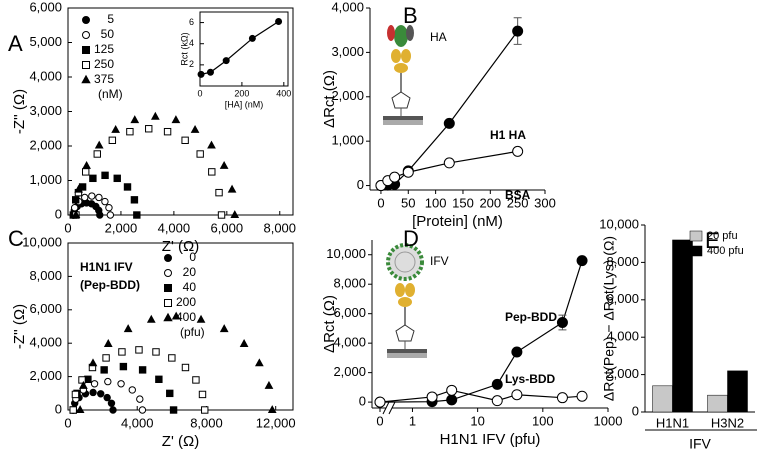 The width and height of the screenshot is (765, 457). What do you see at coordinates (184, 48) in the screenshot?
I see `y-axis-label: Rct (kΩ)` at bounding box center [184, 48].